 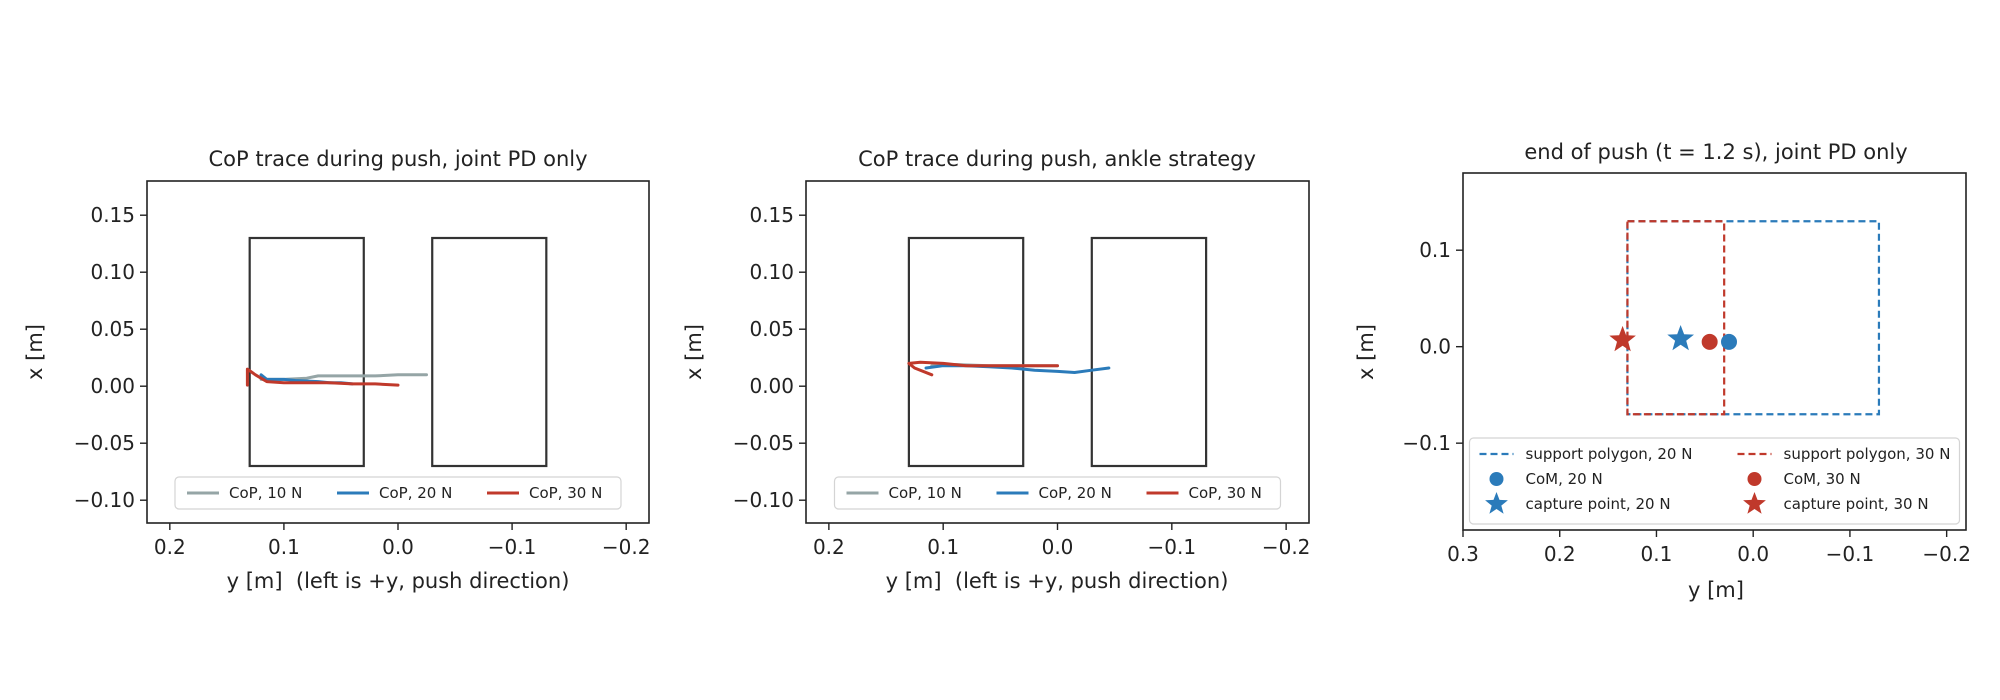 What do you see at coordinates (1856, 504) in the screenshot?
I see `legend-label: capture point, 30 N` at bounding box center [1856, 504].